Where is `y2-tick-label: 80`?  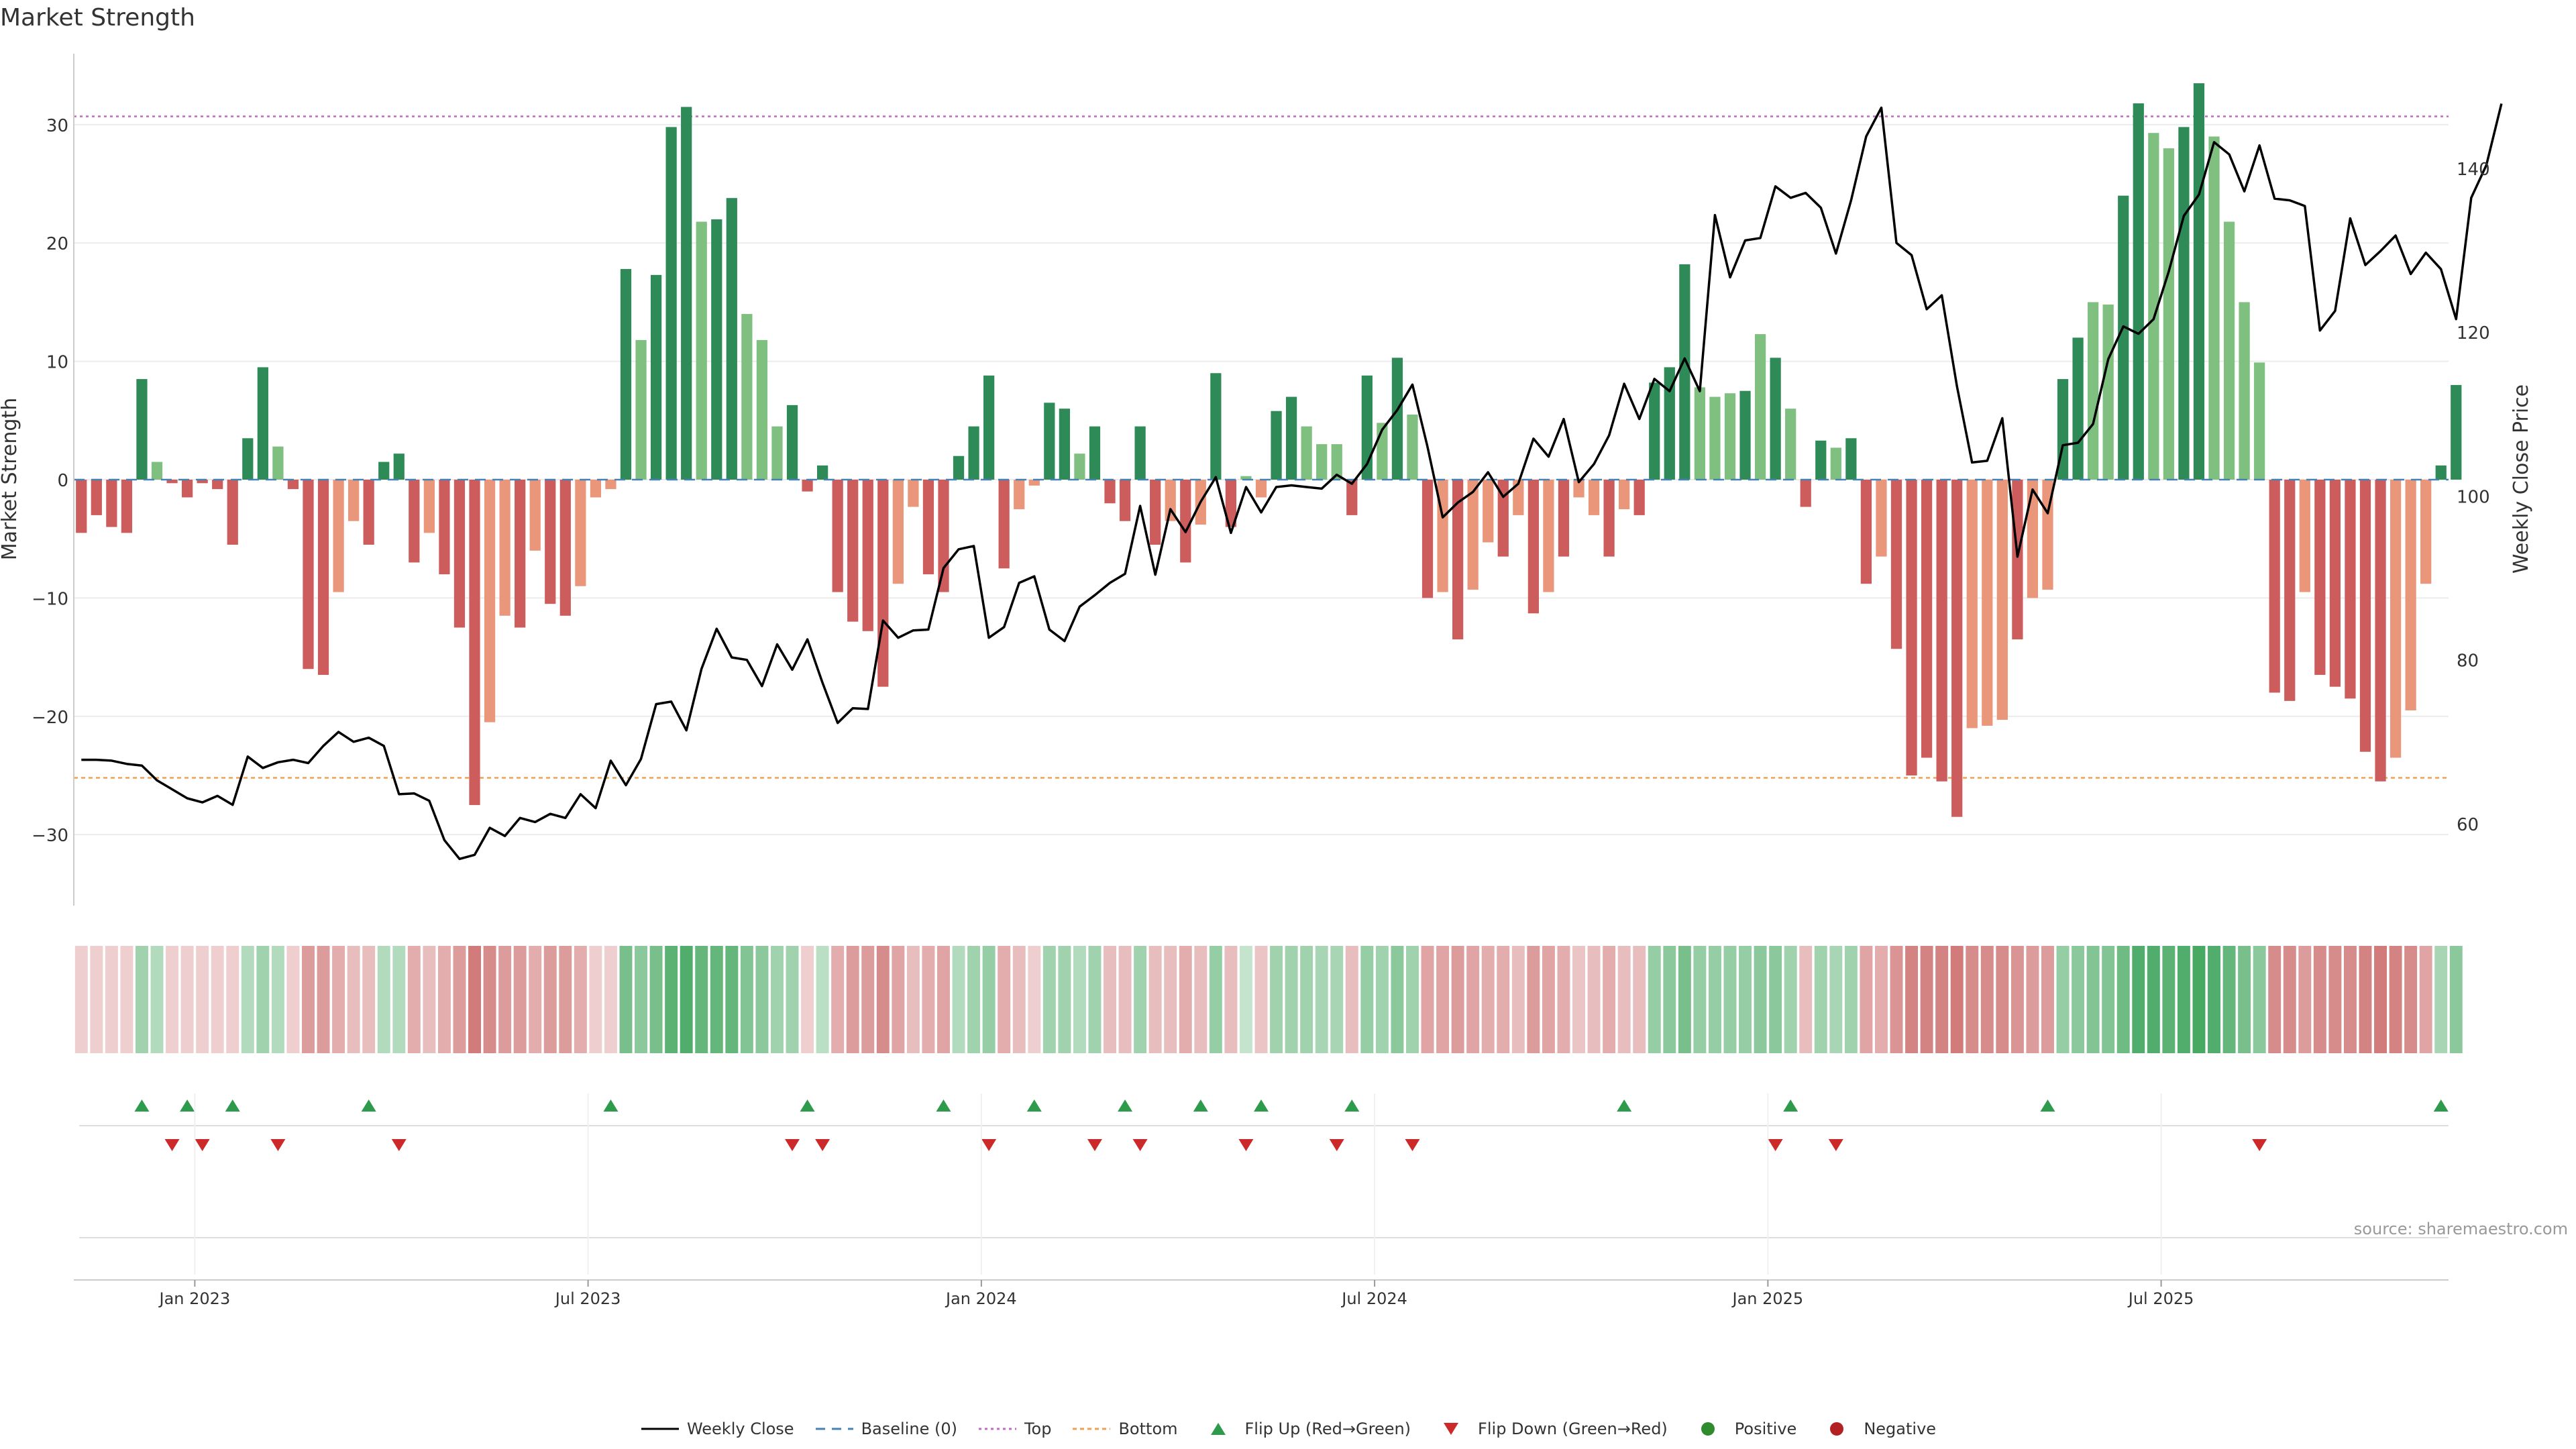 y2-tick-label: 80 is located at coordinates (2468, 661).